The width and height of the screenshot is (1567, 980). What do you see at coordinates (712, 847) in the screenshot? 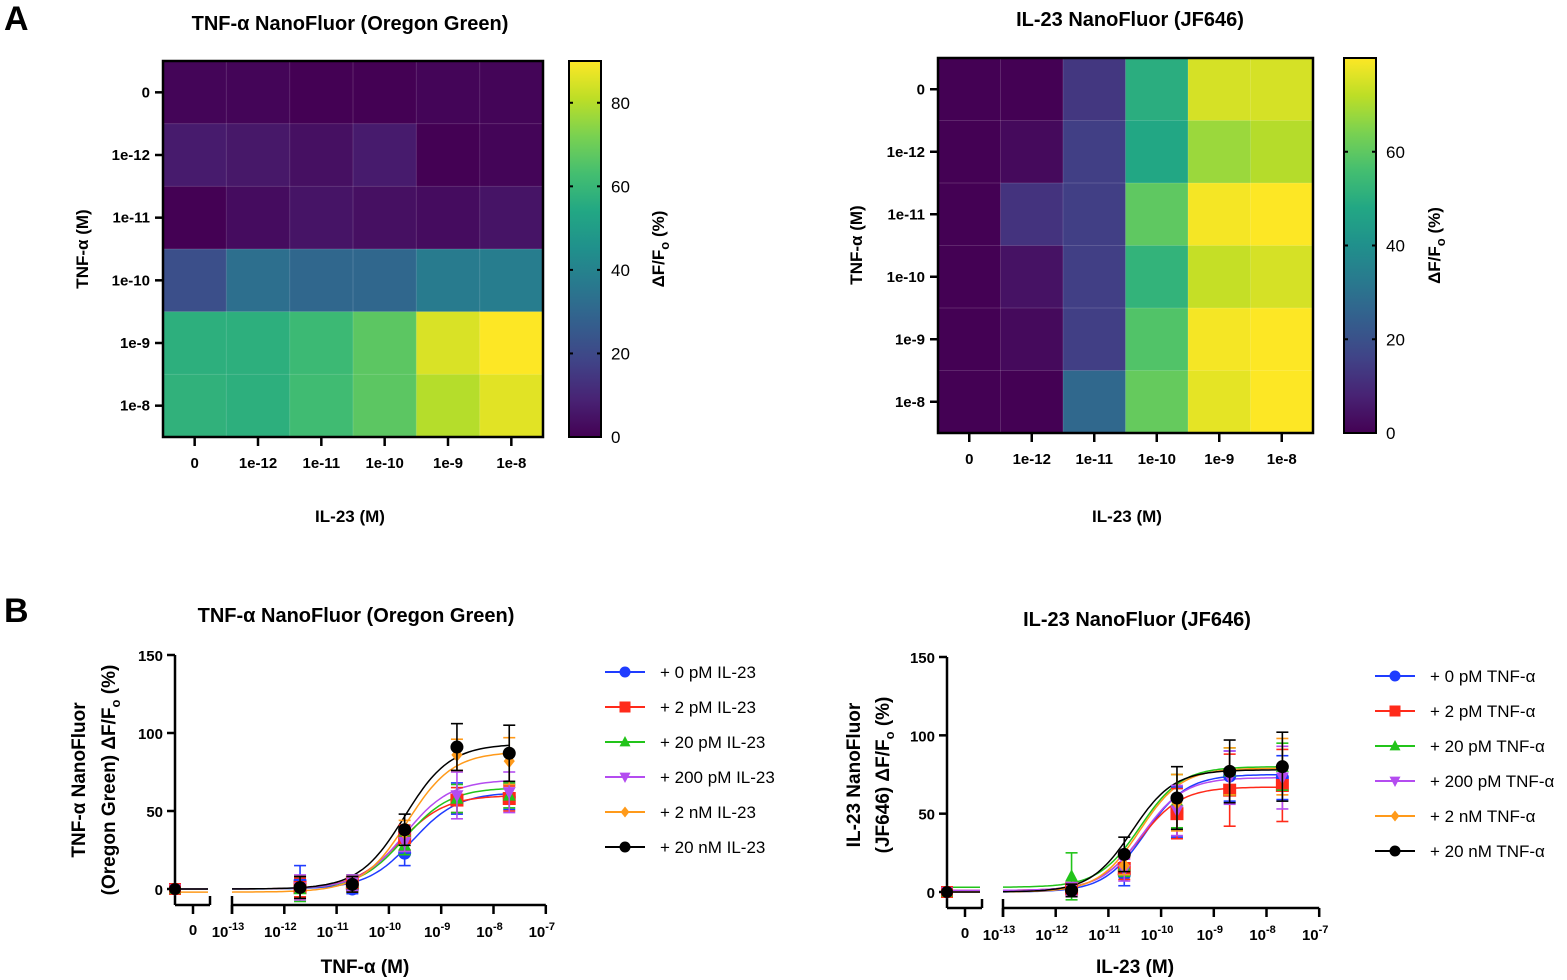
I see `legend-label: + 20 nM IL-23` at bounding box center [712, 847].